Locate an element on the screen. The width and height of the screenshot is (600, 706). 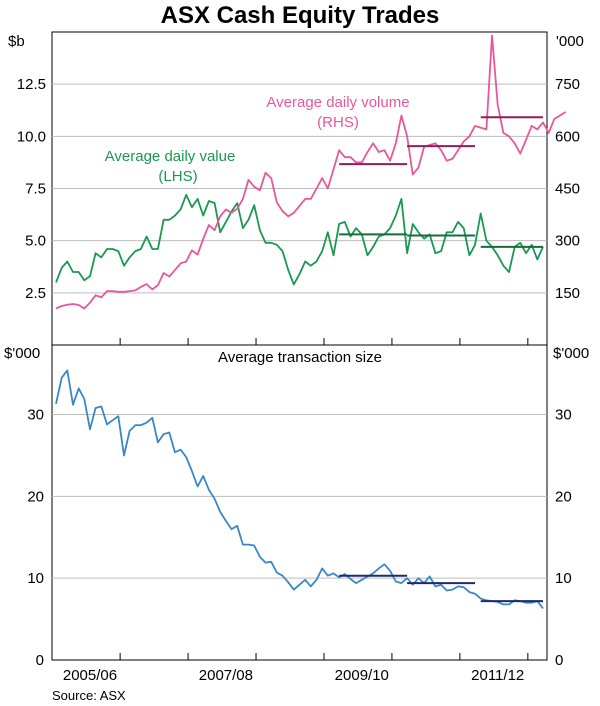
value-series-axis-label: (LHS) is located at coordinates (177, 176).